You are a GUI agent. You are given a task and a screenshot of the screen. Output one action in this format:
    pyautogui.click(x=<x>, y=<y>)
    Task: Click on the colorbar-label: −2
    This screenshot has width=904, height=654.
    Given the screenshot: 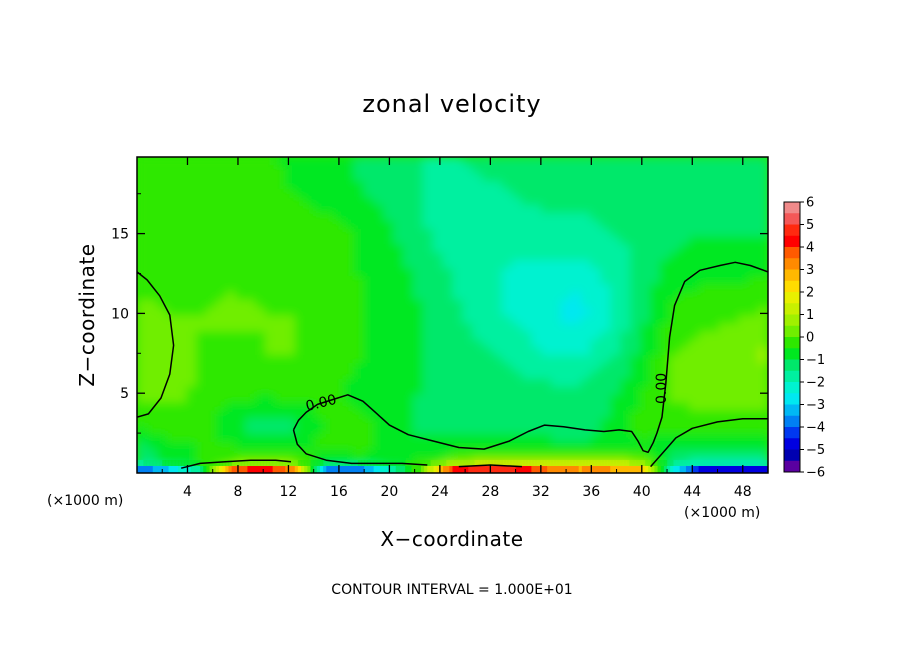 What is the action you would take?
    pyautogui.click(x=815, y=383)
    